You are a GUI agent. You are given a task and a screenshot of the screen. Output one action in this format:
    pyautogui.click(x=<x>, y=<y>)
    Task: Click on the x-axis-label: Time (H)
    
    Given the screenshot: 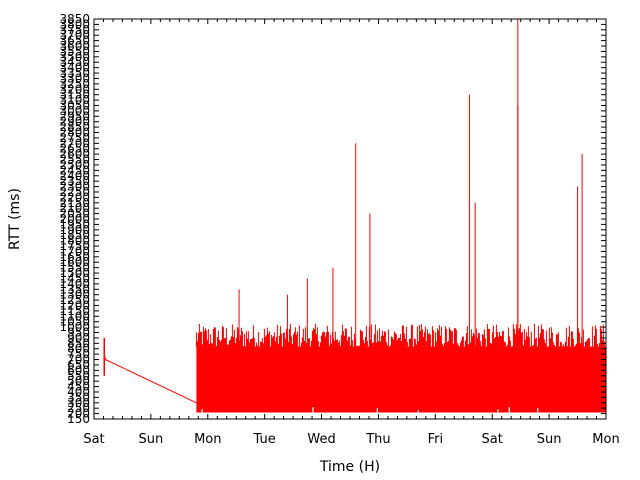 What is the action you would take?
    pyautogui.click(x=349, y=467)
    